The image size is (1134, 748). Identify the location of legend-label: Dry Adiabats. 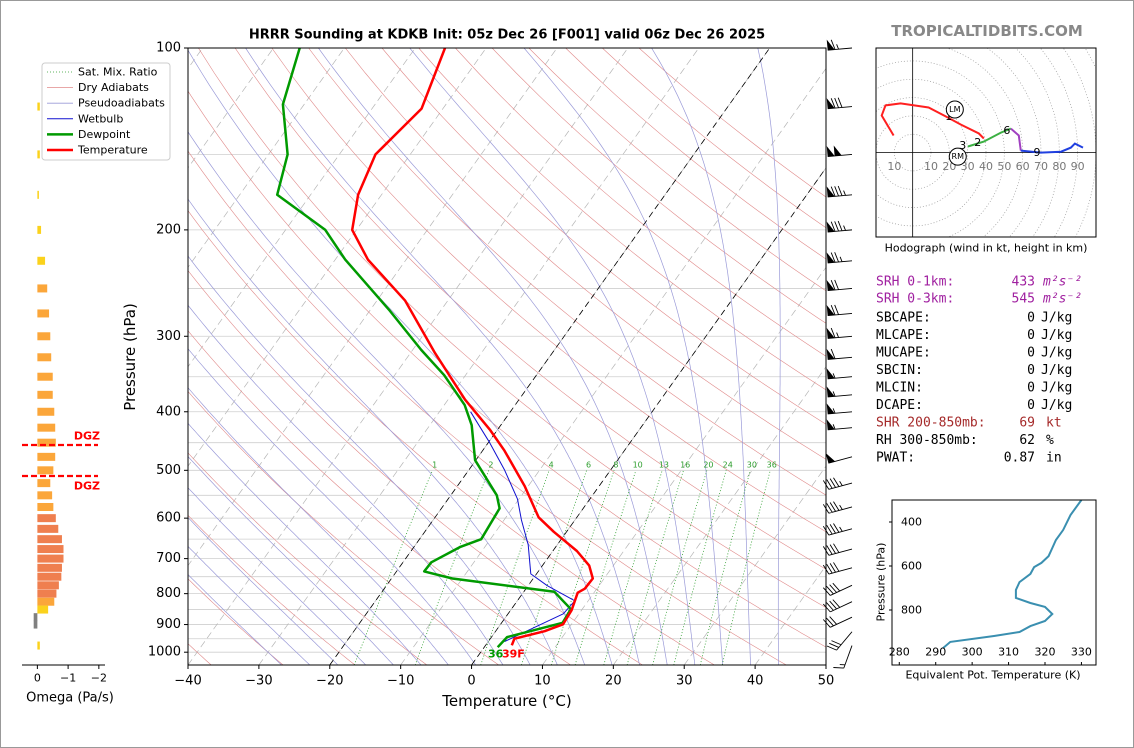
(113, 87).